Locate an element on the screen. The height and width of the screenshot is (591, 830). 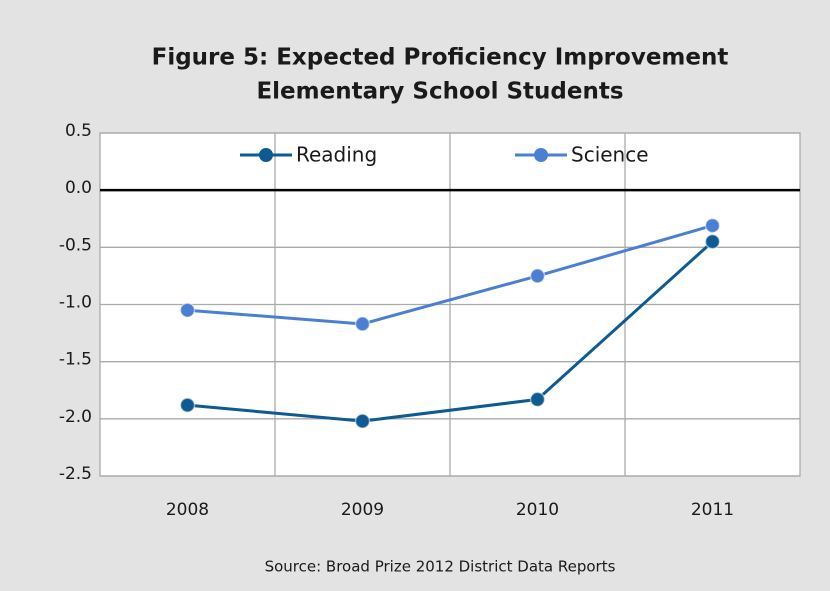
y-tick-label: -2.0 is located at coordinates (75, 417).